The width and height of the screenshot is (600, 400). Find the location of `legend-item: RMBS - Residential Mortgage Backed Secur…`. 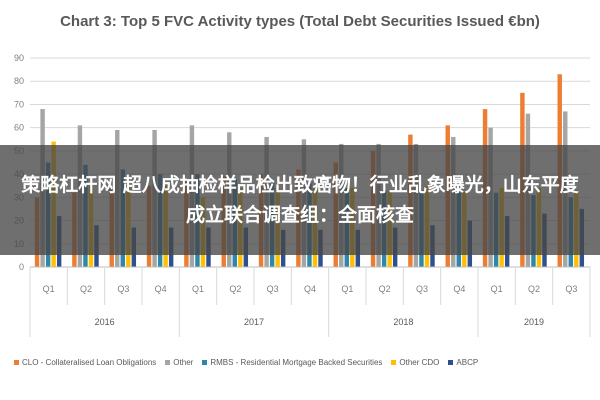

legend-item: RMBS - Residential Mortgage Backed Secur… is located at coordinates (292, 362).